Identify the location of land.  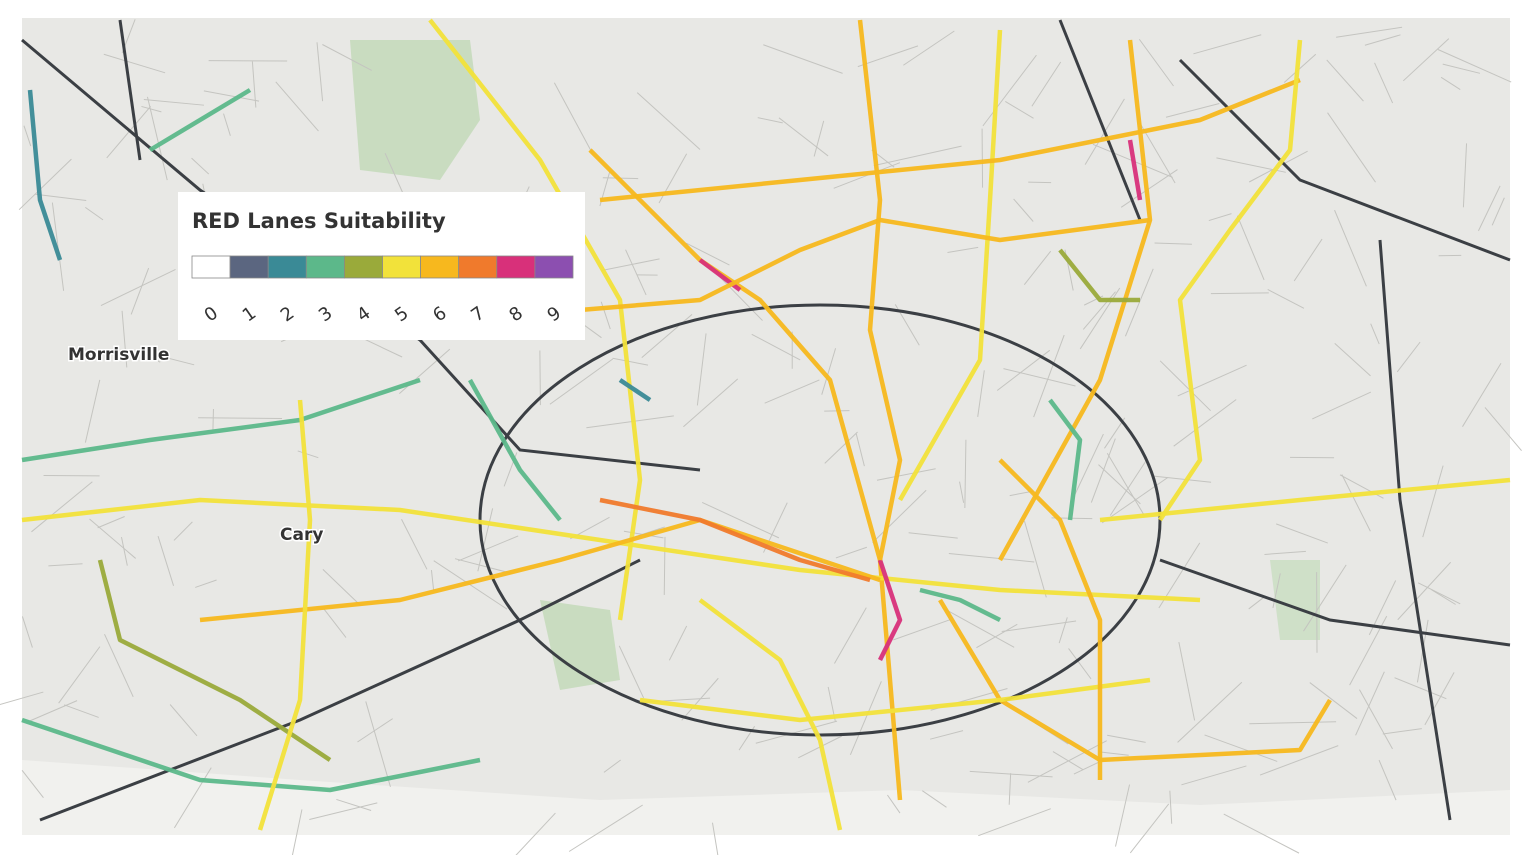
(766, 797).